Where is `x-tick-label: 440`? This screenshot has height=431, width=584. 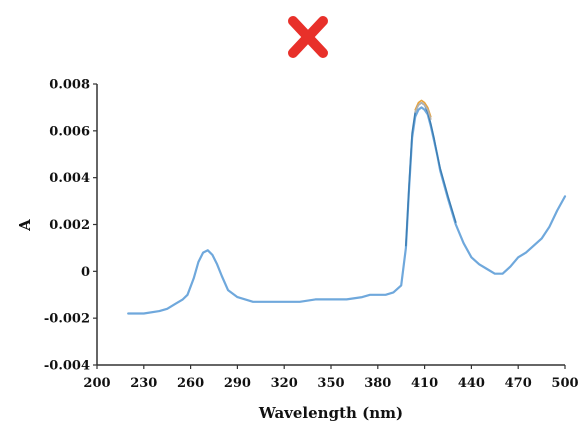
x-tick-label: 440 is located at coordinates (471, 383).